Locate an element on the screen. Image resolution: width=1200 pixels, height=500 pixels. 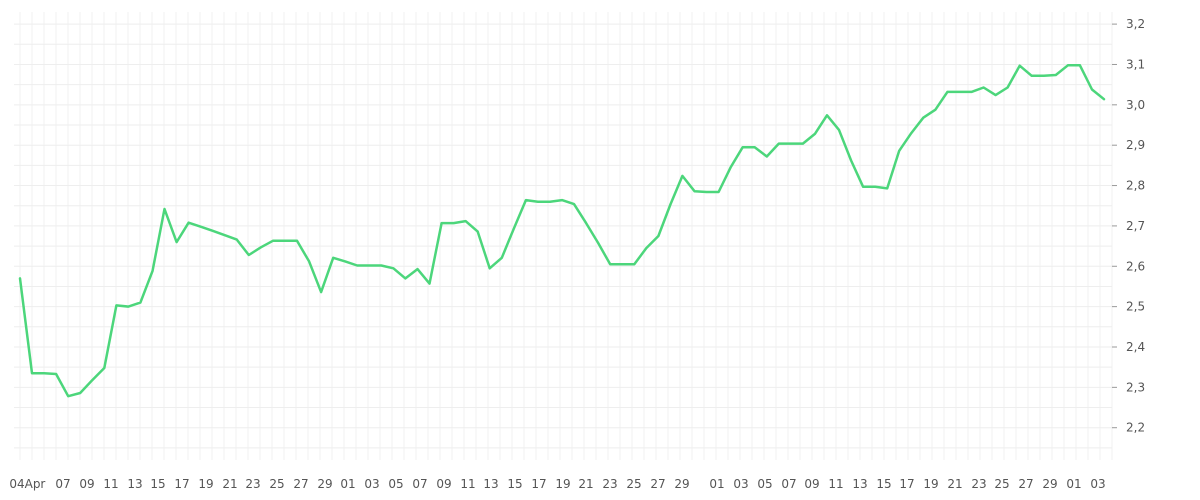
y-tick-label: 2,8 is located at coordinates (1135, 186).